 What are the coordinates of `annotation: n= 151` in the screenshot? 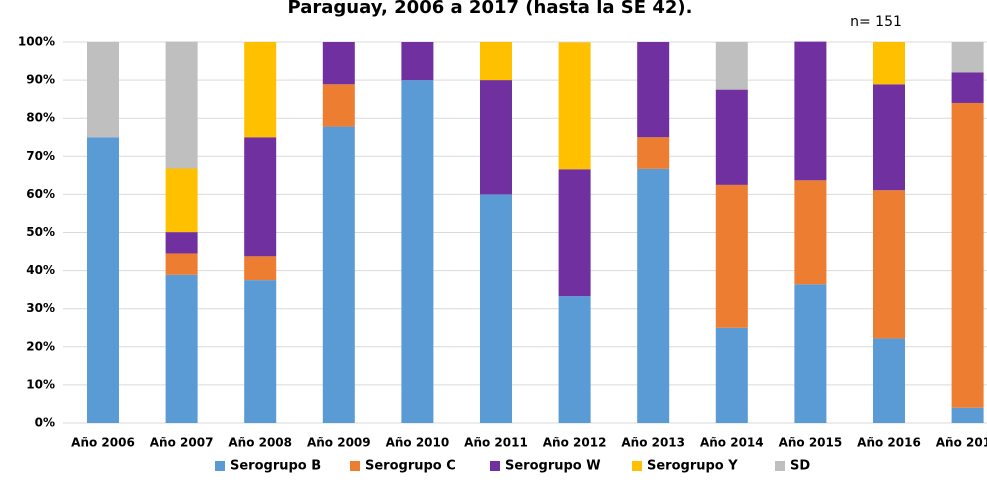 It's located at (876, 22).